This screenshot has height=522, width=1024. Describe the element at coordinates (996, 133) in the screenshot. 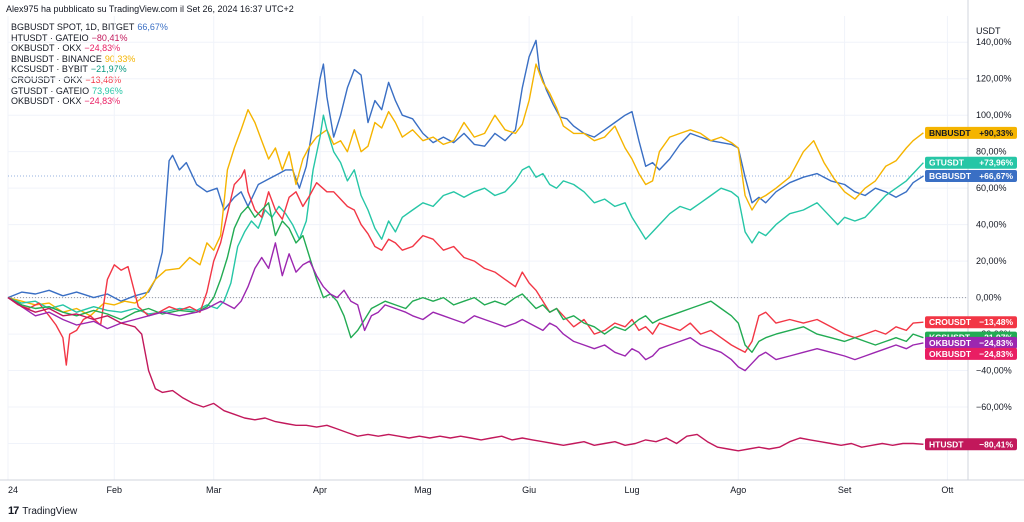

I see `badge-value: +90,33%` at that location.